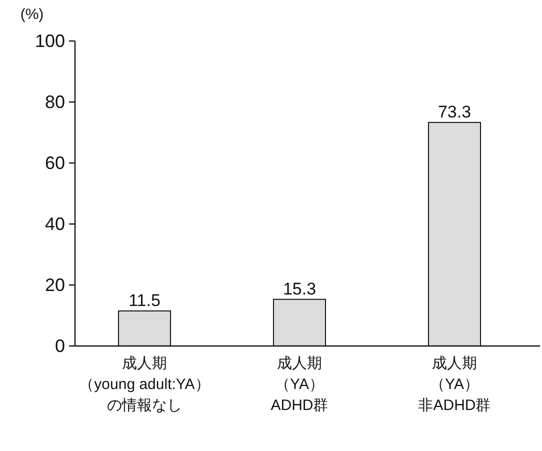 The width and height of the screenshot is (542, 451). Describe the element at coordinates (144, 300) in the screenshot. I see `data-label: 11.5` at that location.